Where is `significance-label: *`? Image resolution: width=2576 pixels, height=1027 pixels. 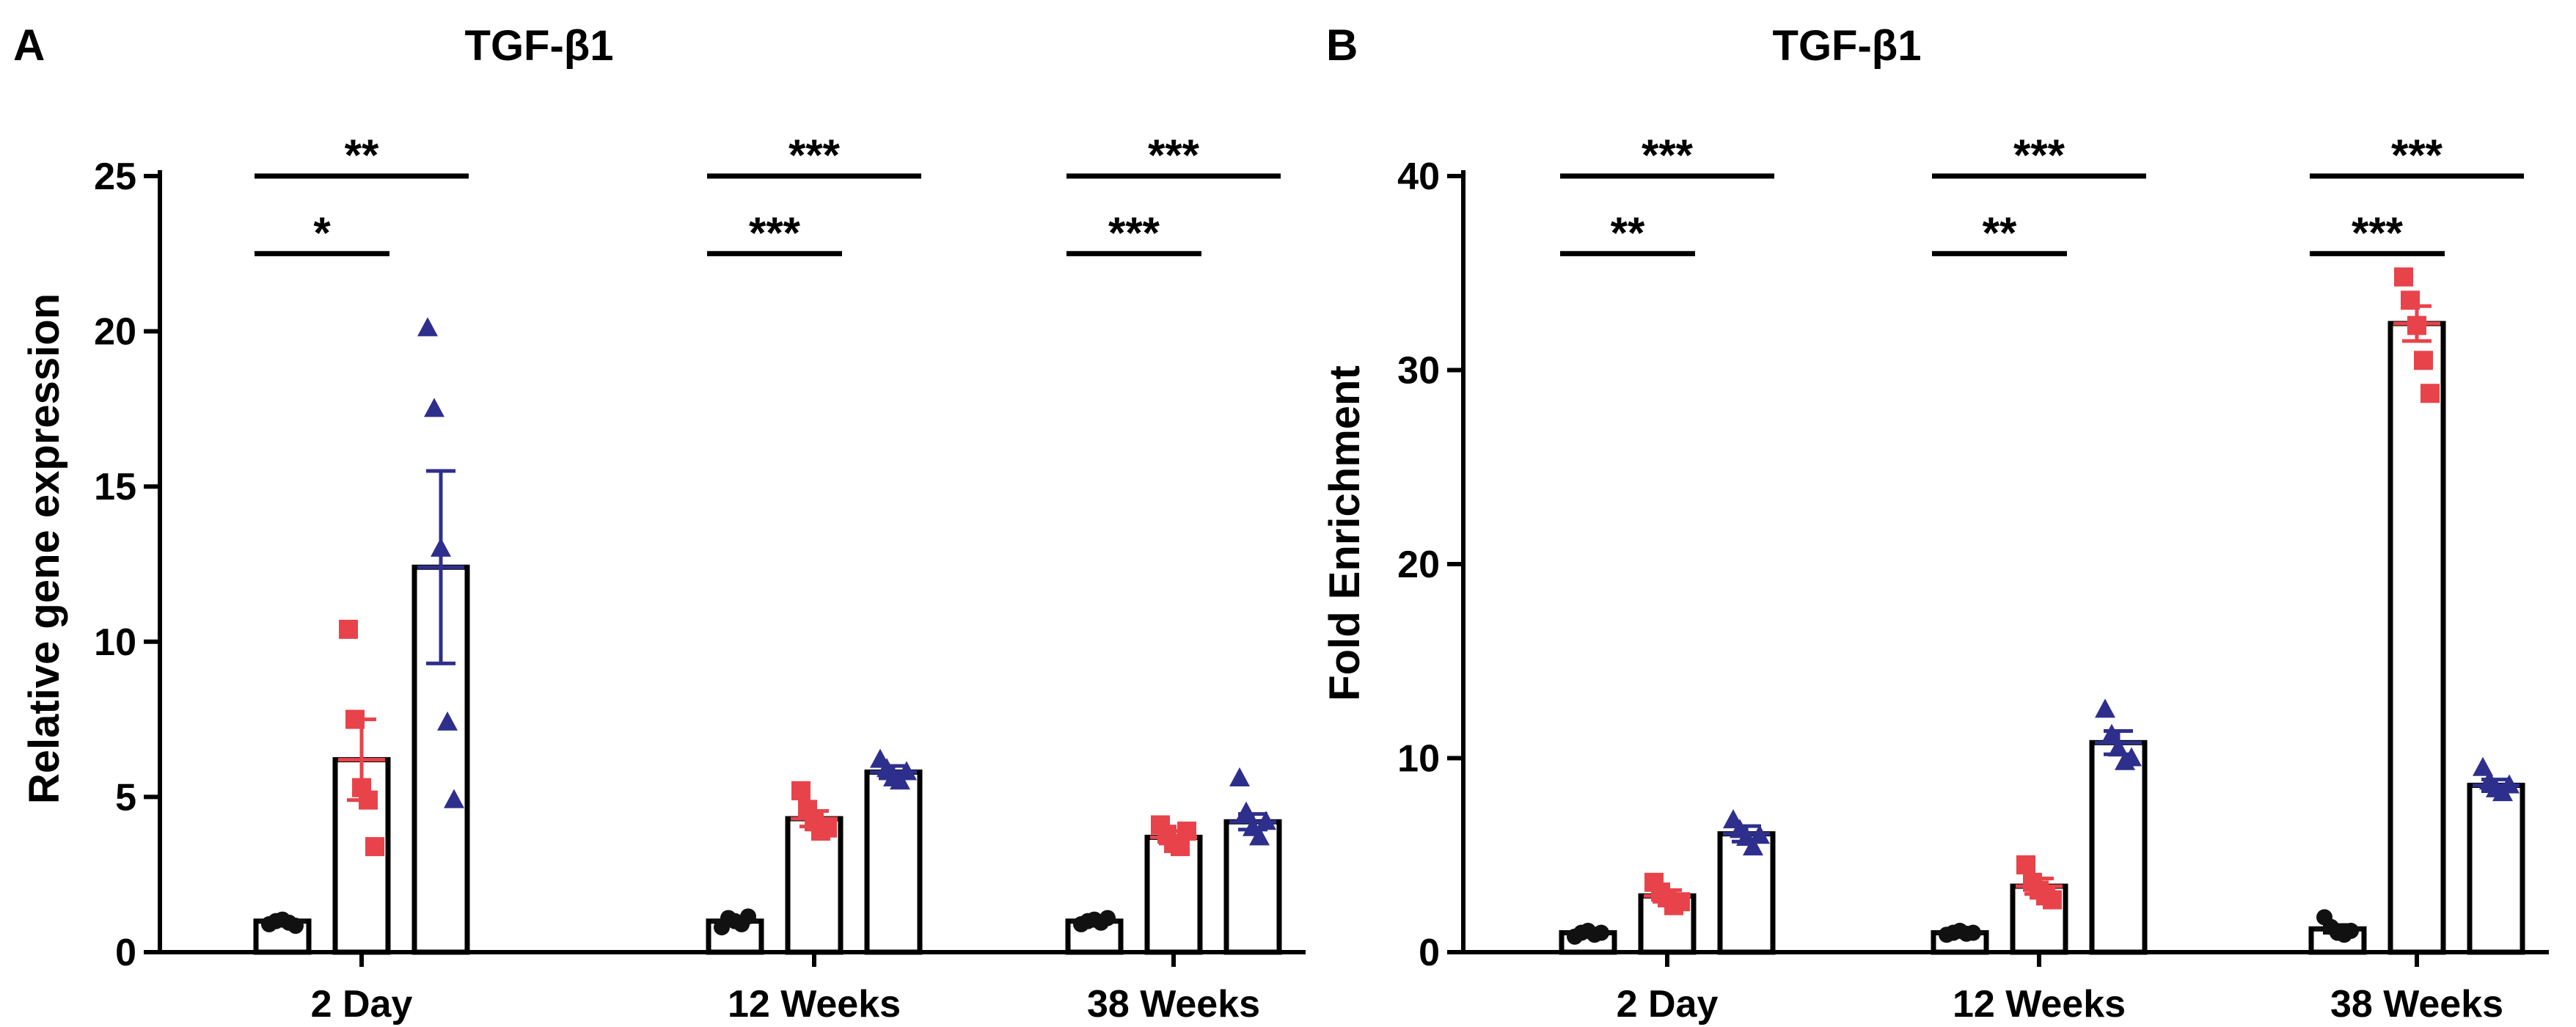
significance-label: * is located at coordinates (322, 232).